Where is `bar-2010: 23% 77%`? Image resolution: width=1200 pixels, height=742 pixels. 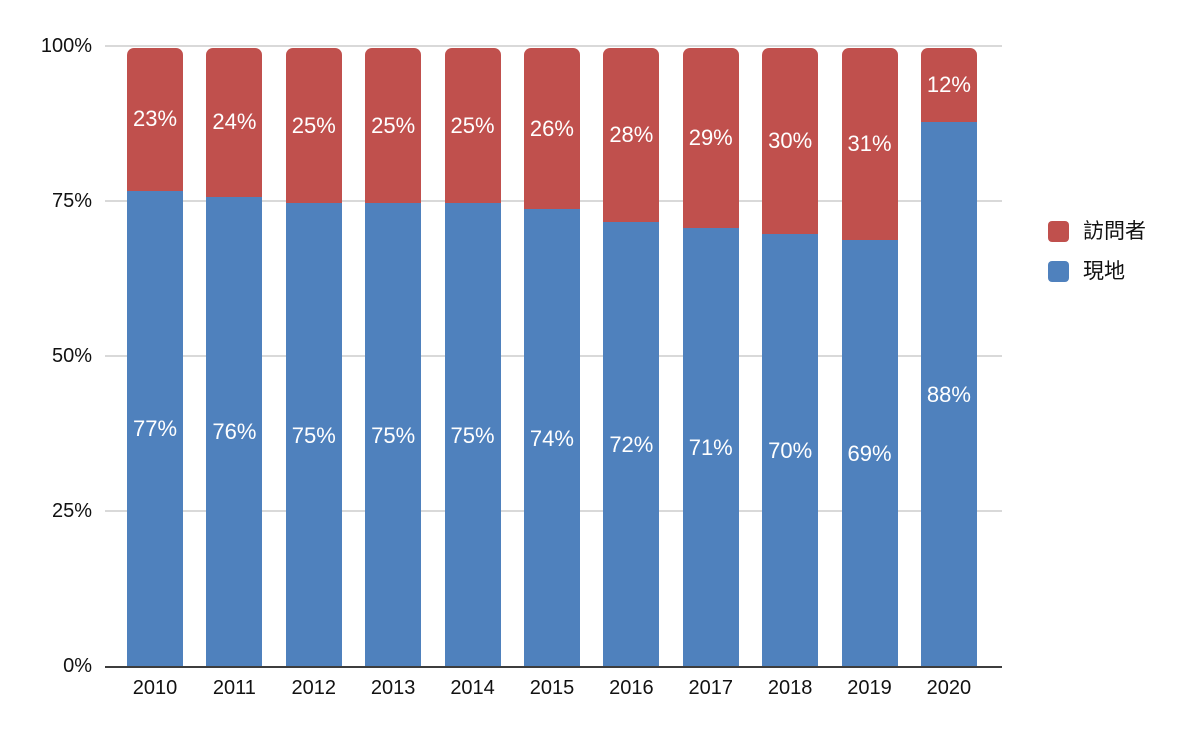
bar-2010: 23% 77% is located at coordinates (155, 358).